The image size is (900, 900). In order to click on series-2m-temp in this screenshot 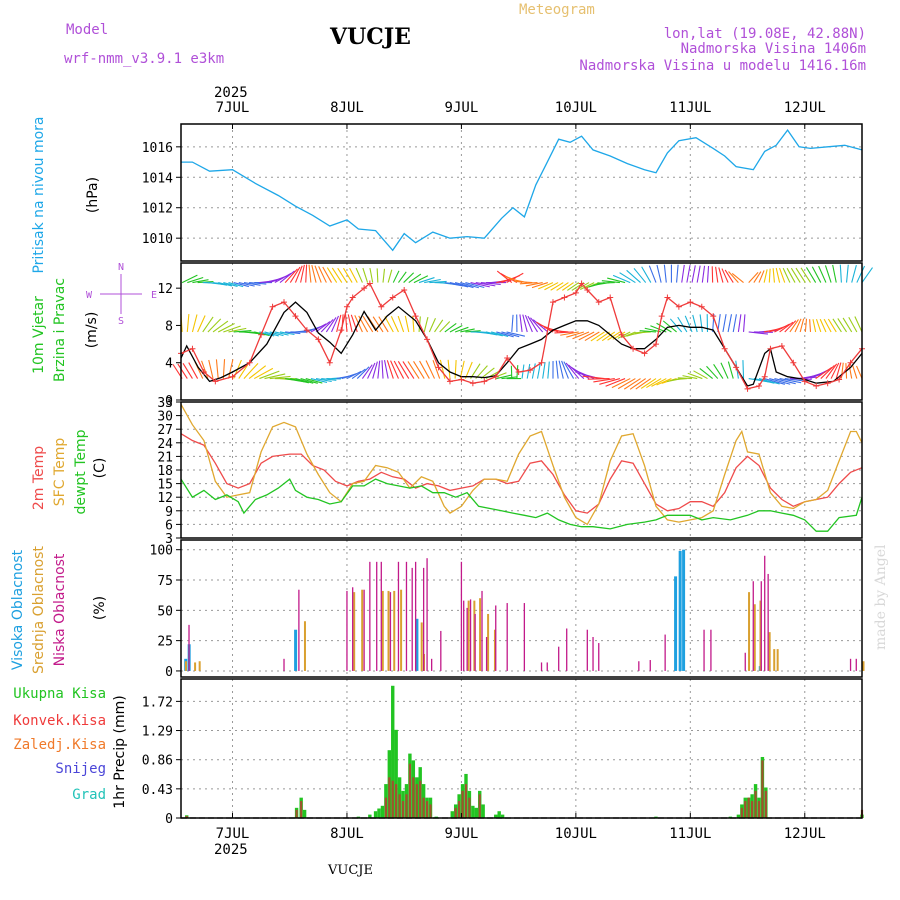, I will do `click(521, 473)`.